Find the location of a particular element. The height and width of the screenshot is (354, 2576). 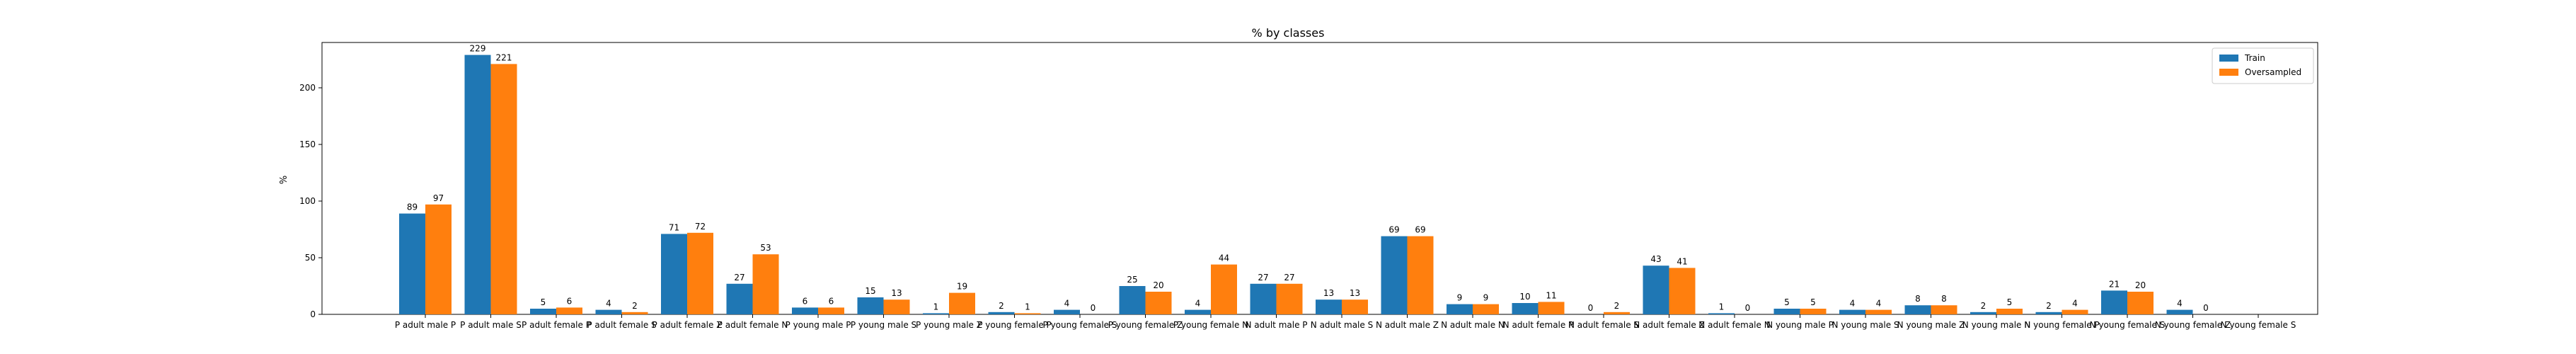

chart-title: % by classes is located at coordinates (1288, 33).